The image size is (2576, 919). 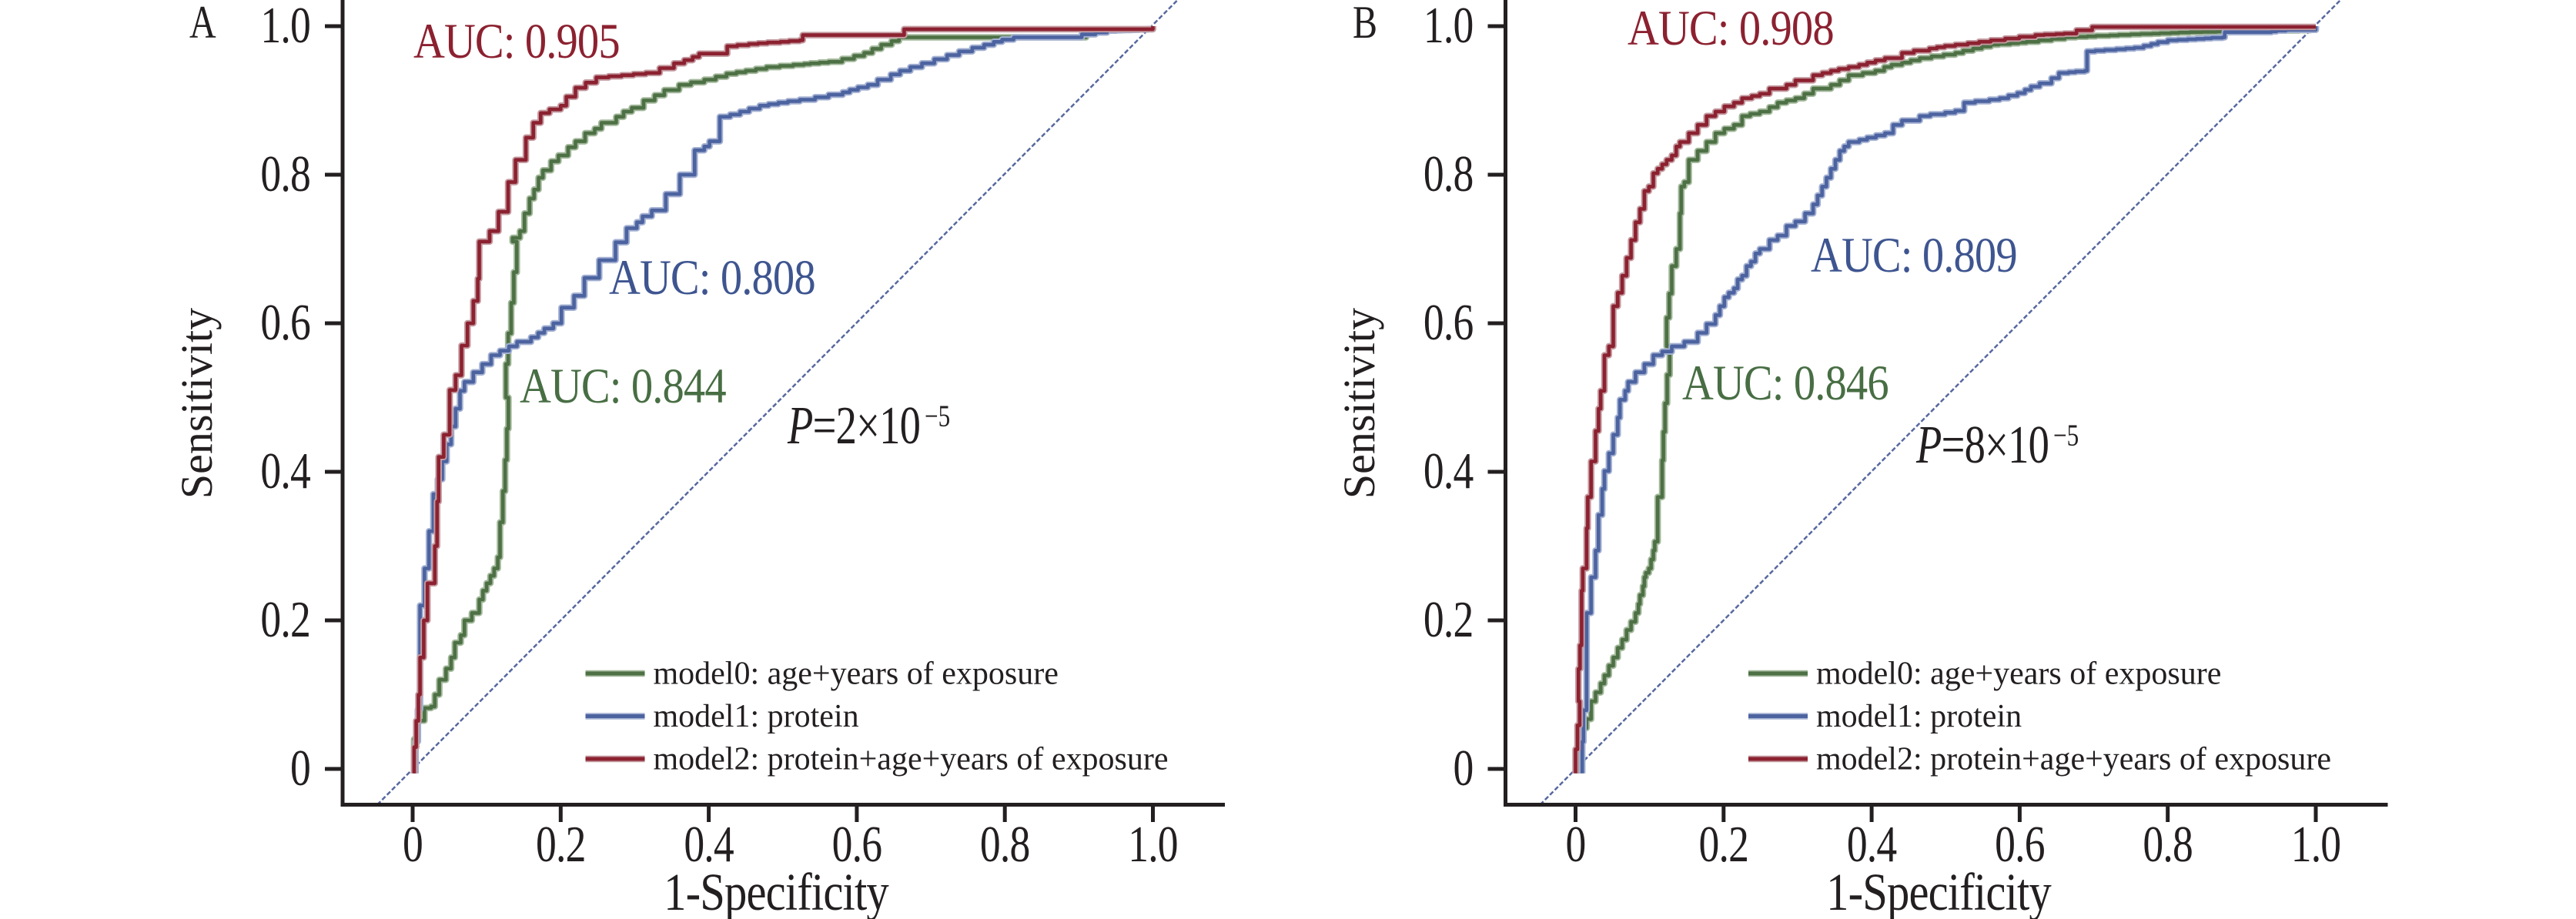 I want to click on svg-text: P=2×10, so click(x=854, y=426).